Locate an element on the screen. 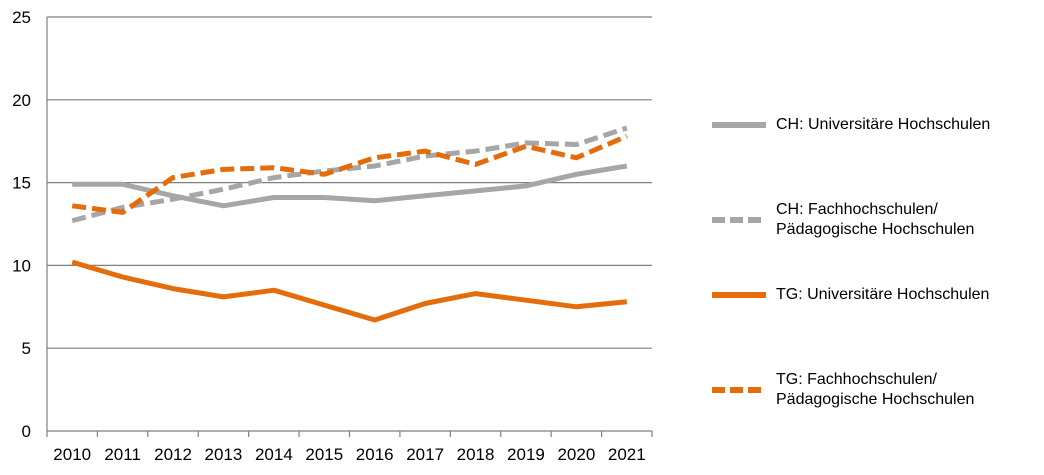  legend-swatch-ch-fh is located at coordinates (739, 220).